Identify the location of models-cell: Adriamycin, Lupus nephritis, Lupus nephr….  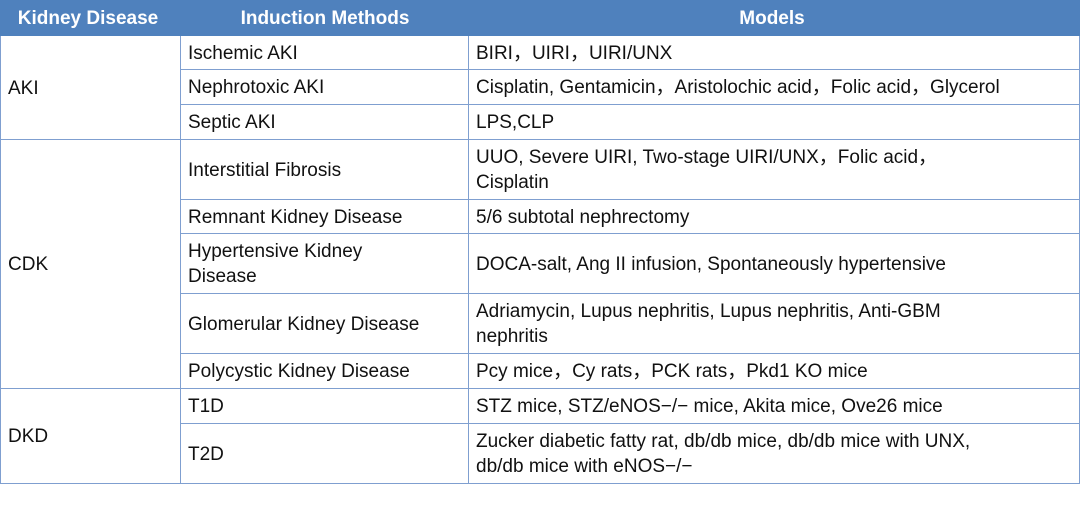
(774, 324).